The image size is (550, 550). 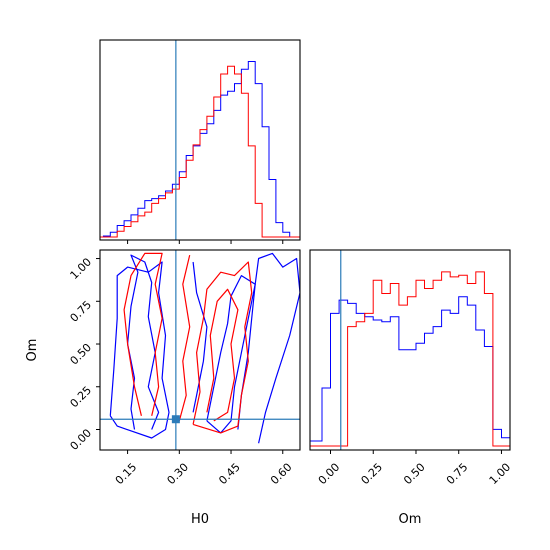 What do you see at coordinates (200, 519) in the screenshot?
I see `h0-axis-label: H0` at bounding box center [200, 519].